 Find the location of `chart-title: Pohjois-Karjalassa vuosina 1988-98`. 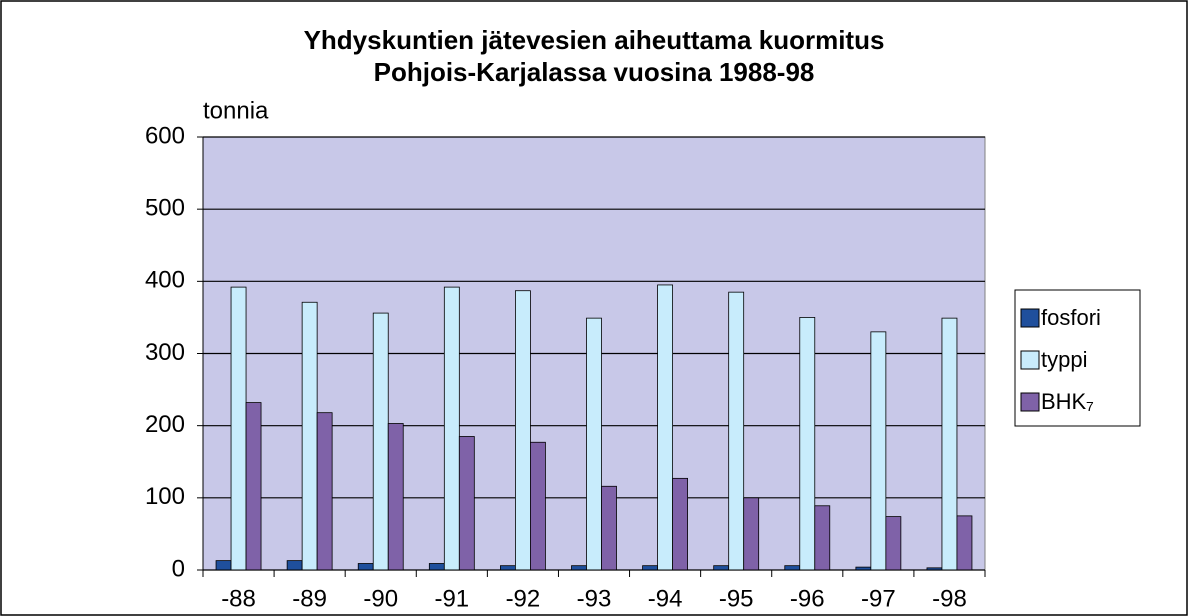

chart-title: Pohjois-Karjalassa vuosina 1988-98 is located at coordinates (594, 72).